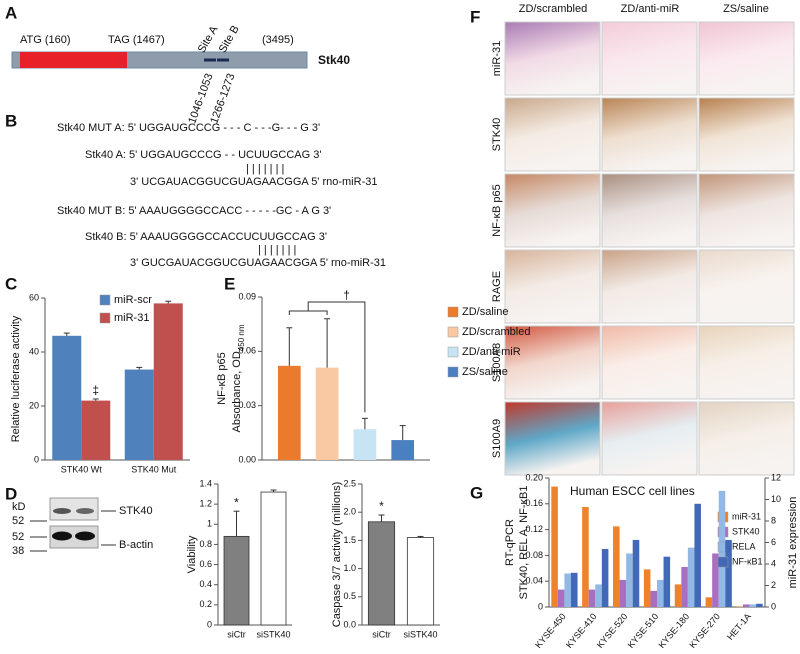 The height and width of the screenshot is (654, 800). I want to click on y-axis-title: Viability, so click(192, 554).